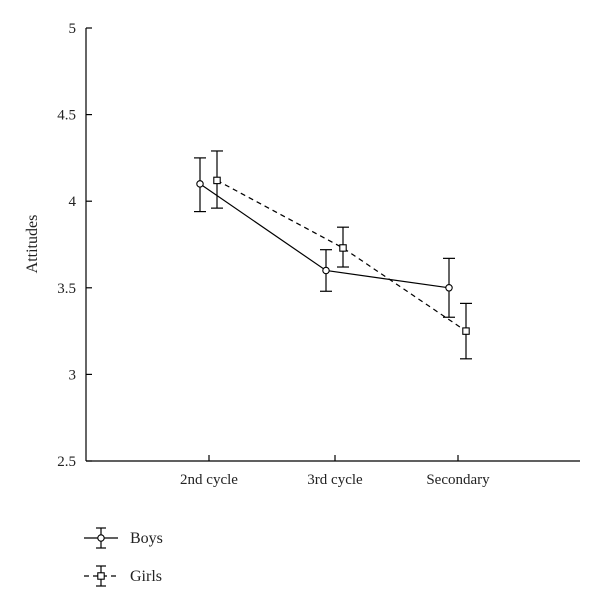  Describe the element at coordinates (73, 29) in the screenshot. I see `y-tick-label: 5` at that location.